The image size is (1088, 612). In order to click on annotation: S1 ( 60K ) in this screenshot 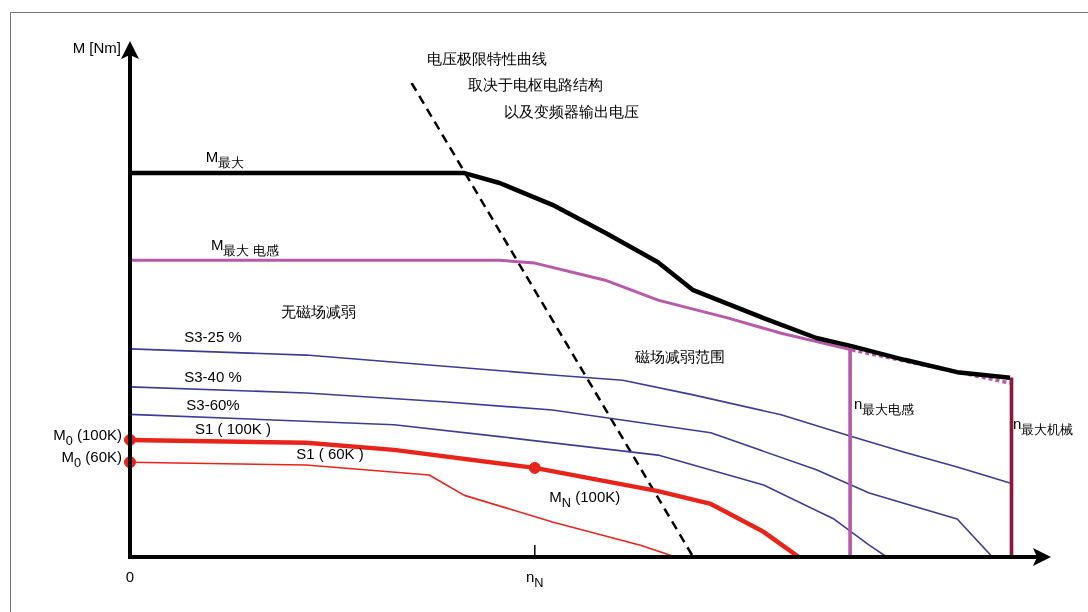, I will do `click(330, 454)`.